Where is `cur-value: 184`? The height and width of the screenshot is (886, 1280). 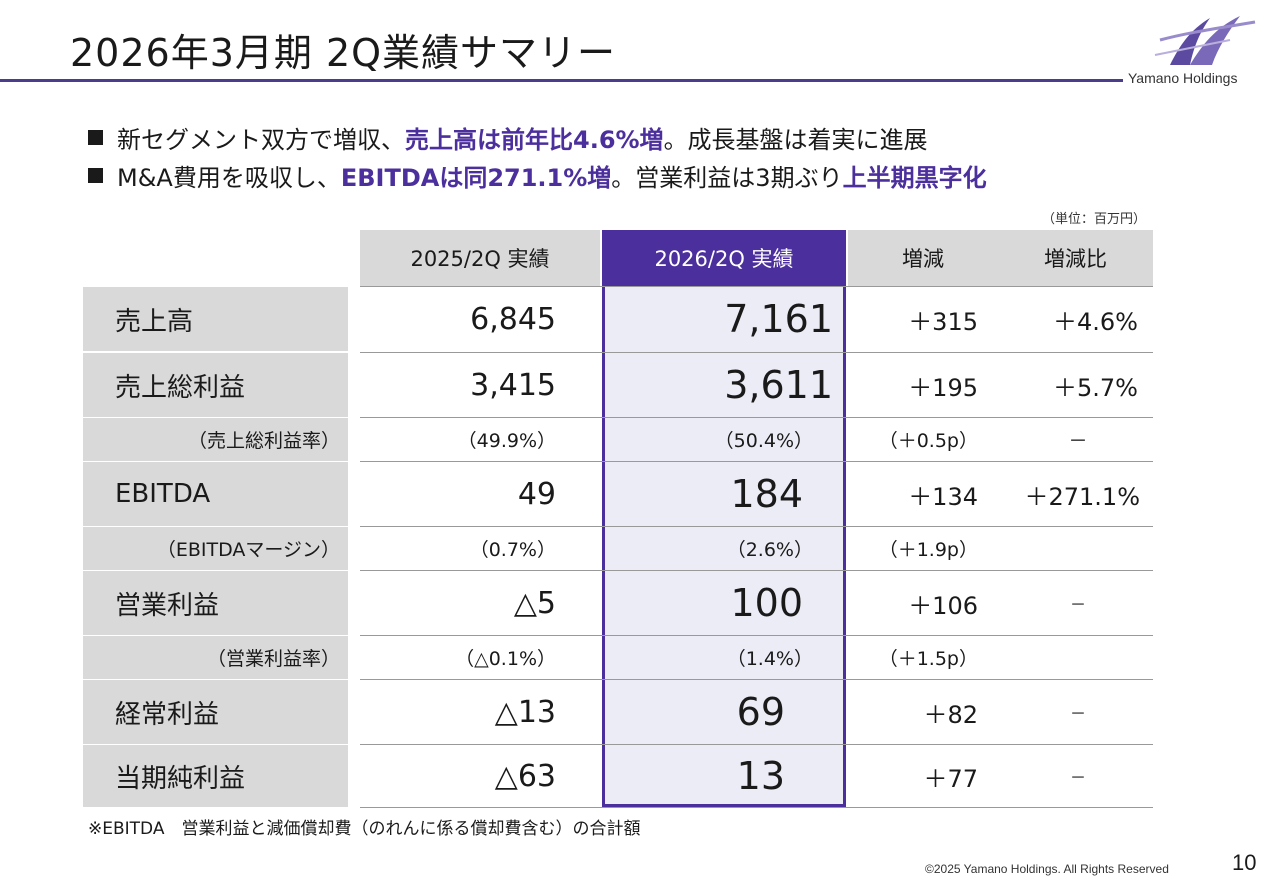
cur-value: 184 is located at coordinates (766, 494).